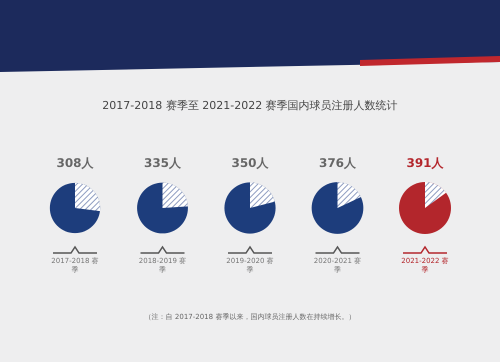 Image resolution: width=500 pixels, height=362 pixels. What do you see at coordinates (338, 163) in the screenshot?
I see `data-label: 376人` at bounding box center [338, 163].